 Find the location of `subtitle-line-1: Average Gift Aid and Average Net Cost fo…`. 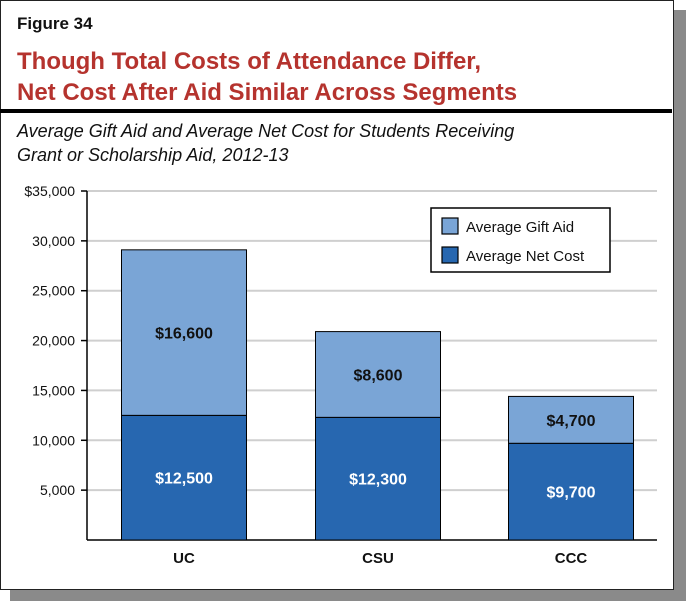

subtitle-line-1: Average Gift Aid and Average Net Cost fo… is located at coordinates (266, 131).